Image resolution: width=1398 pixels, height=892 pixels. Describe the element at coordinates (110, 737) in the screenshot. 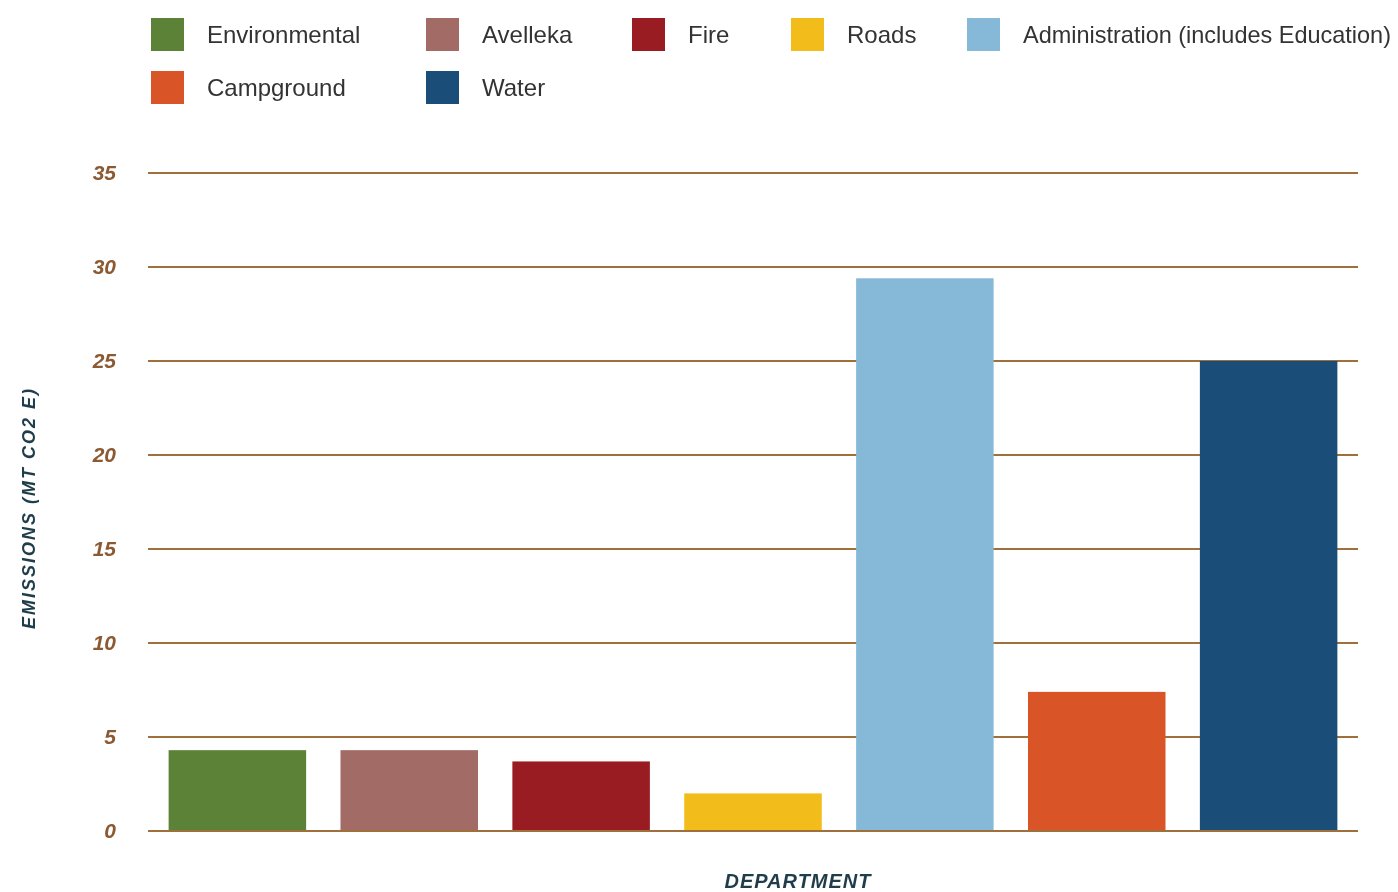

I see `y-tick-label: 5` at that location.